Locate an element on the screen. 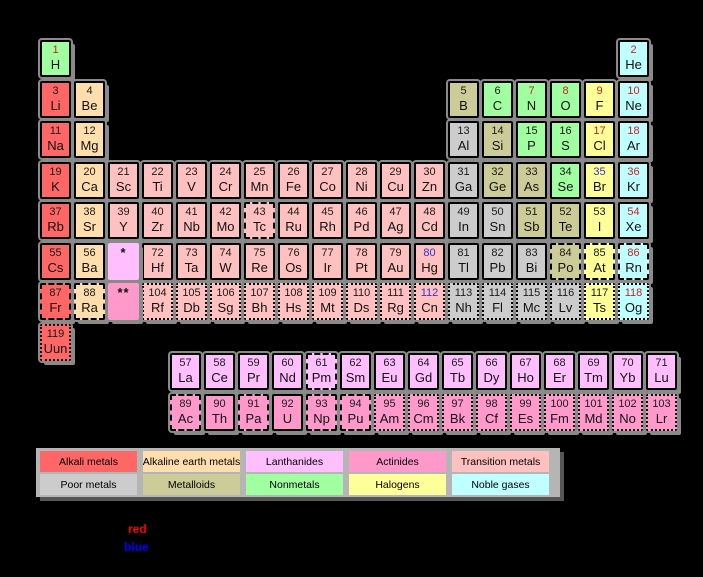 The height and width of the screenshot is (577, 703). element-xe: 54 Xe is located at coordinates (633, 220).